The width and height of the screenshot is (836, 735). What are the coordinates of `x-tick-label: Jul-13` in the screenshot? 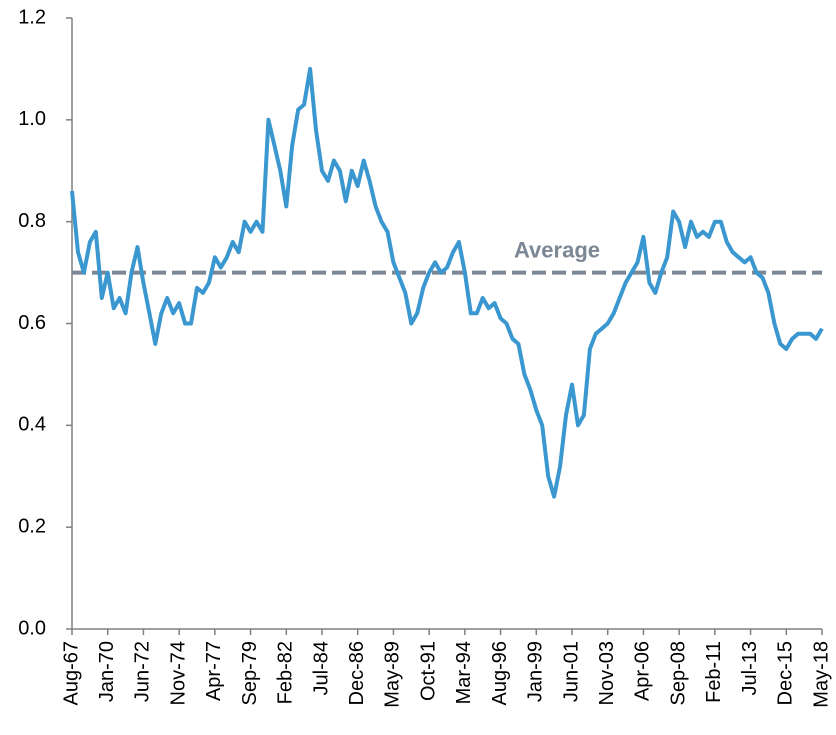 It's located at (750, 668).